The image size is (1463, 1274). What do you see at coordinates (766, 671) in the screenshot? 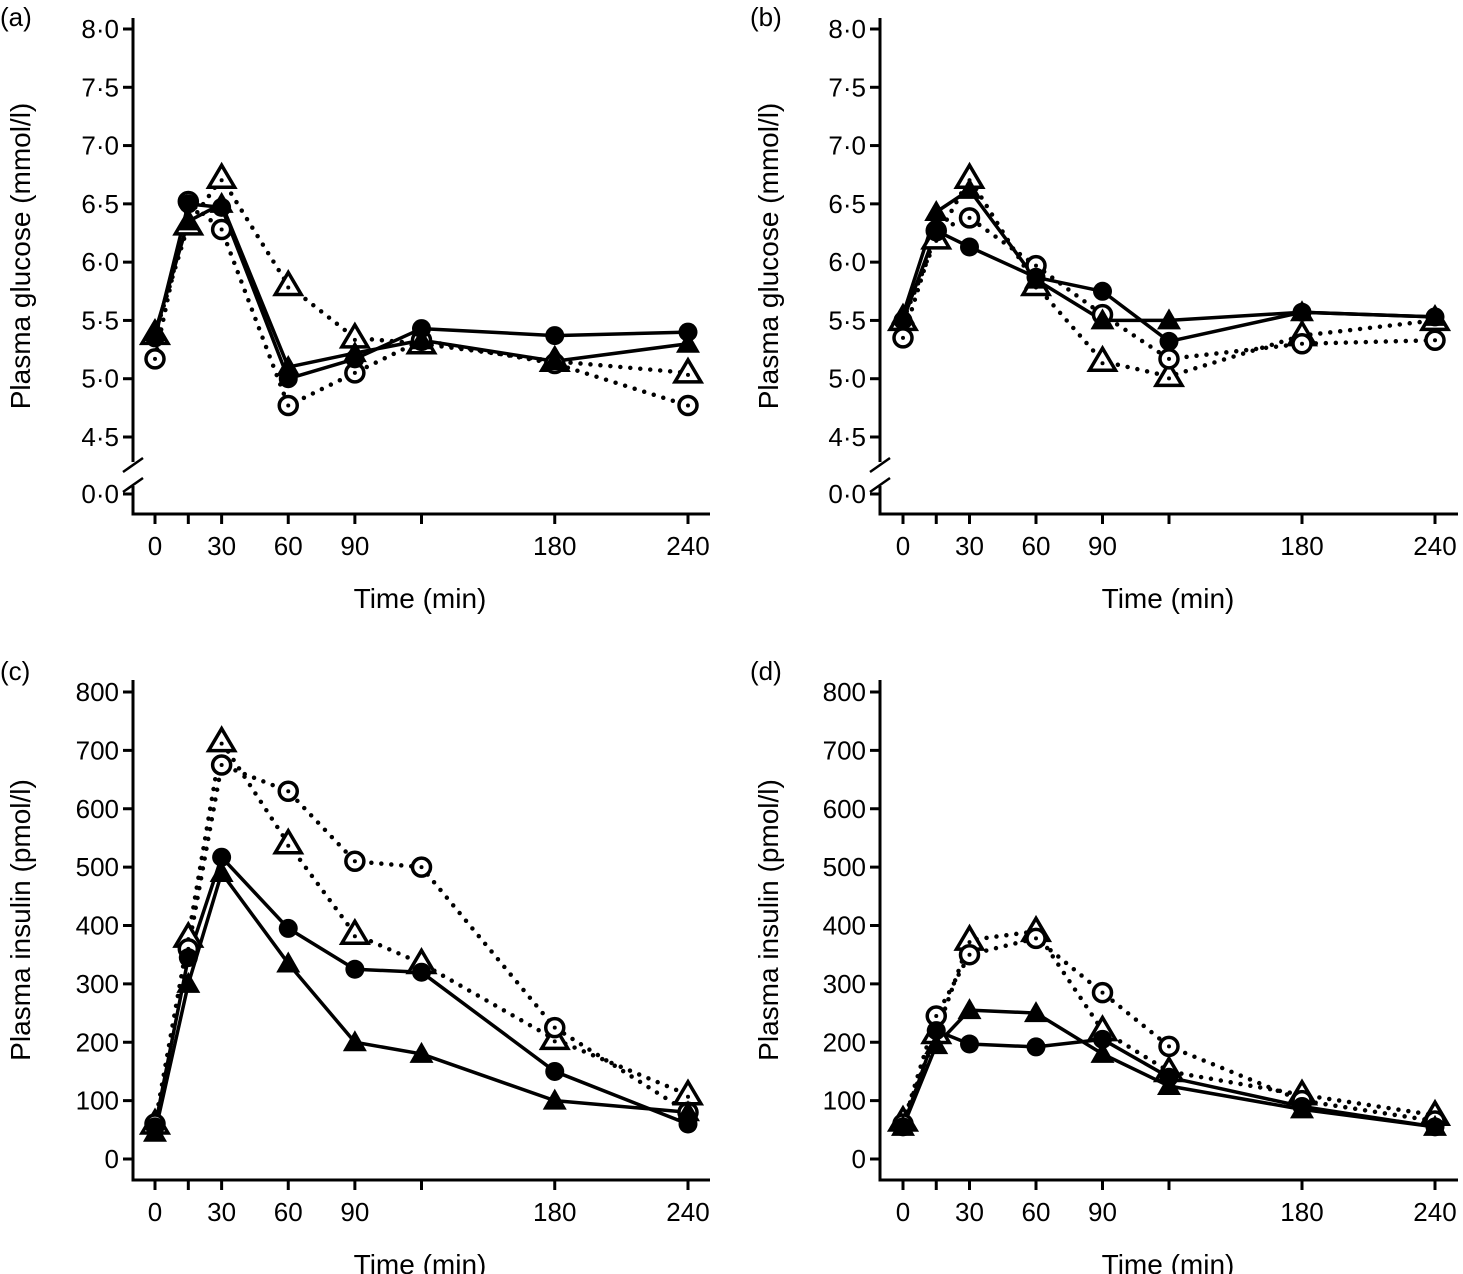
I see `panel-label: (d)` at bounding box center [766, 671].